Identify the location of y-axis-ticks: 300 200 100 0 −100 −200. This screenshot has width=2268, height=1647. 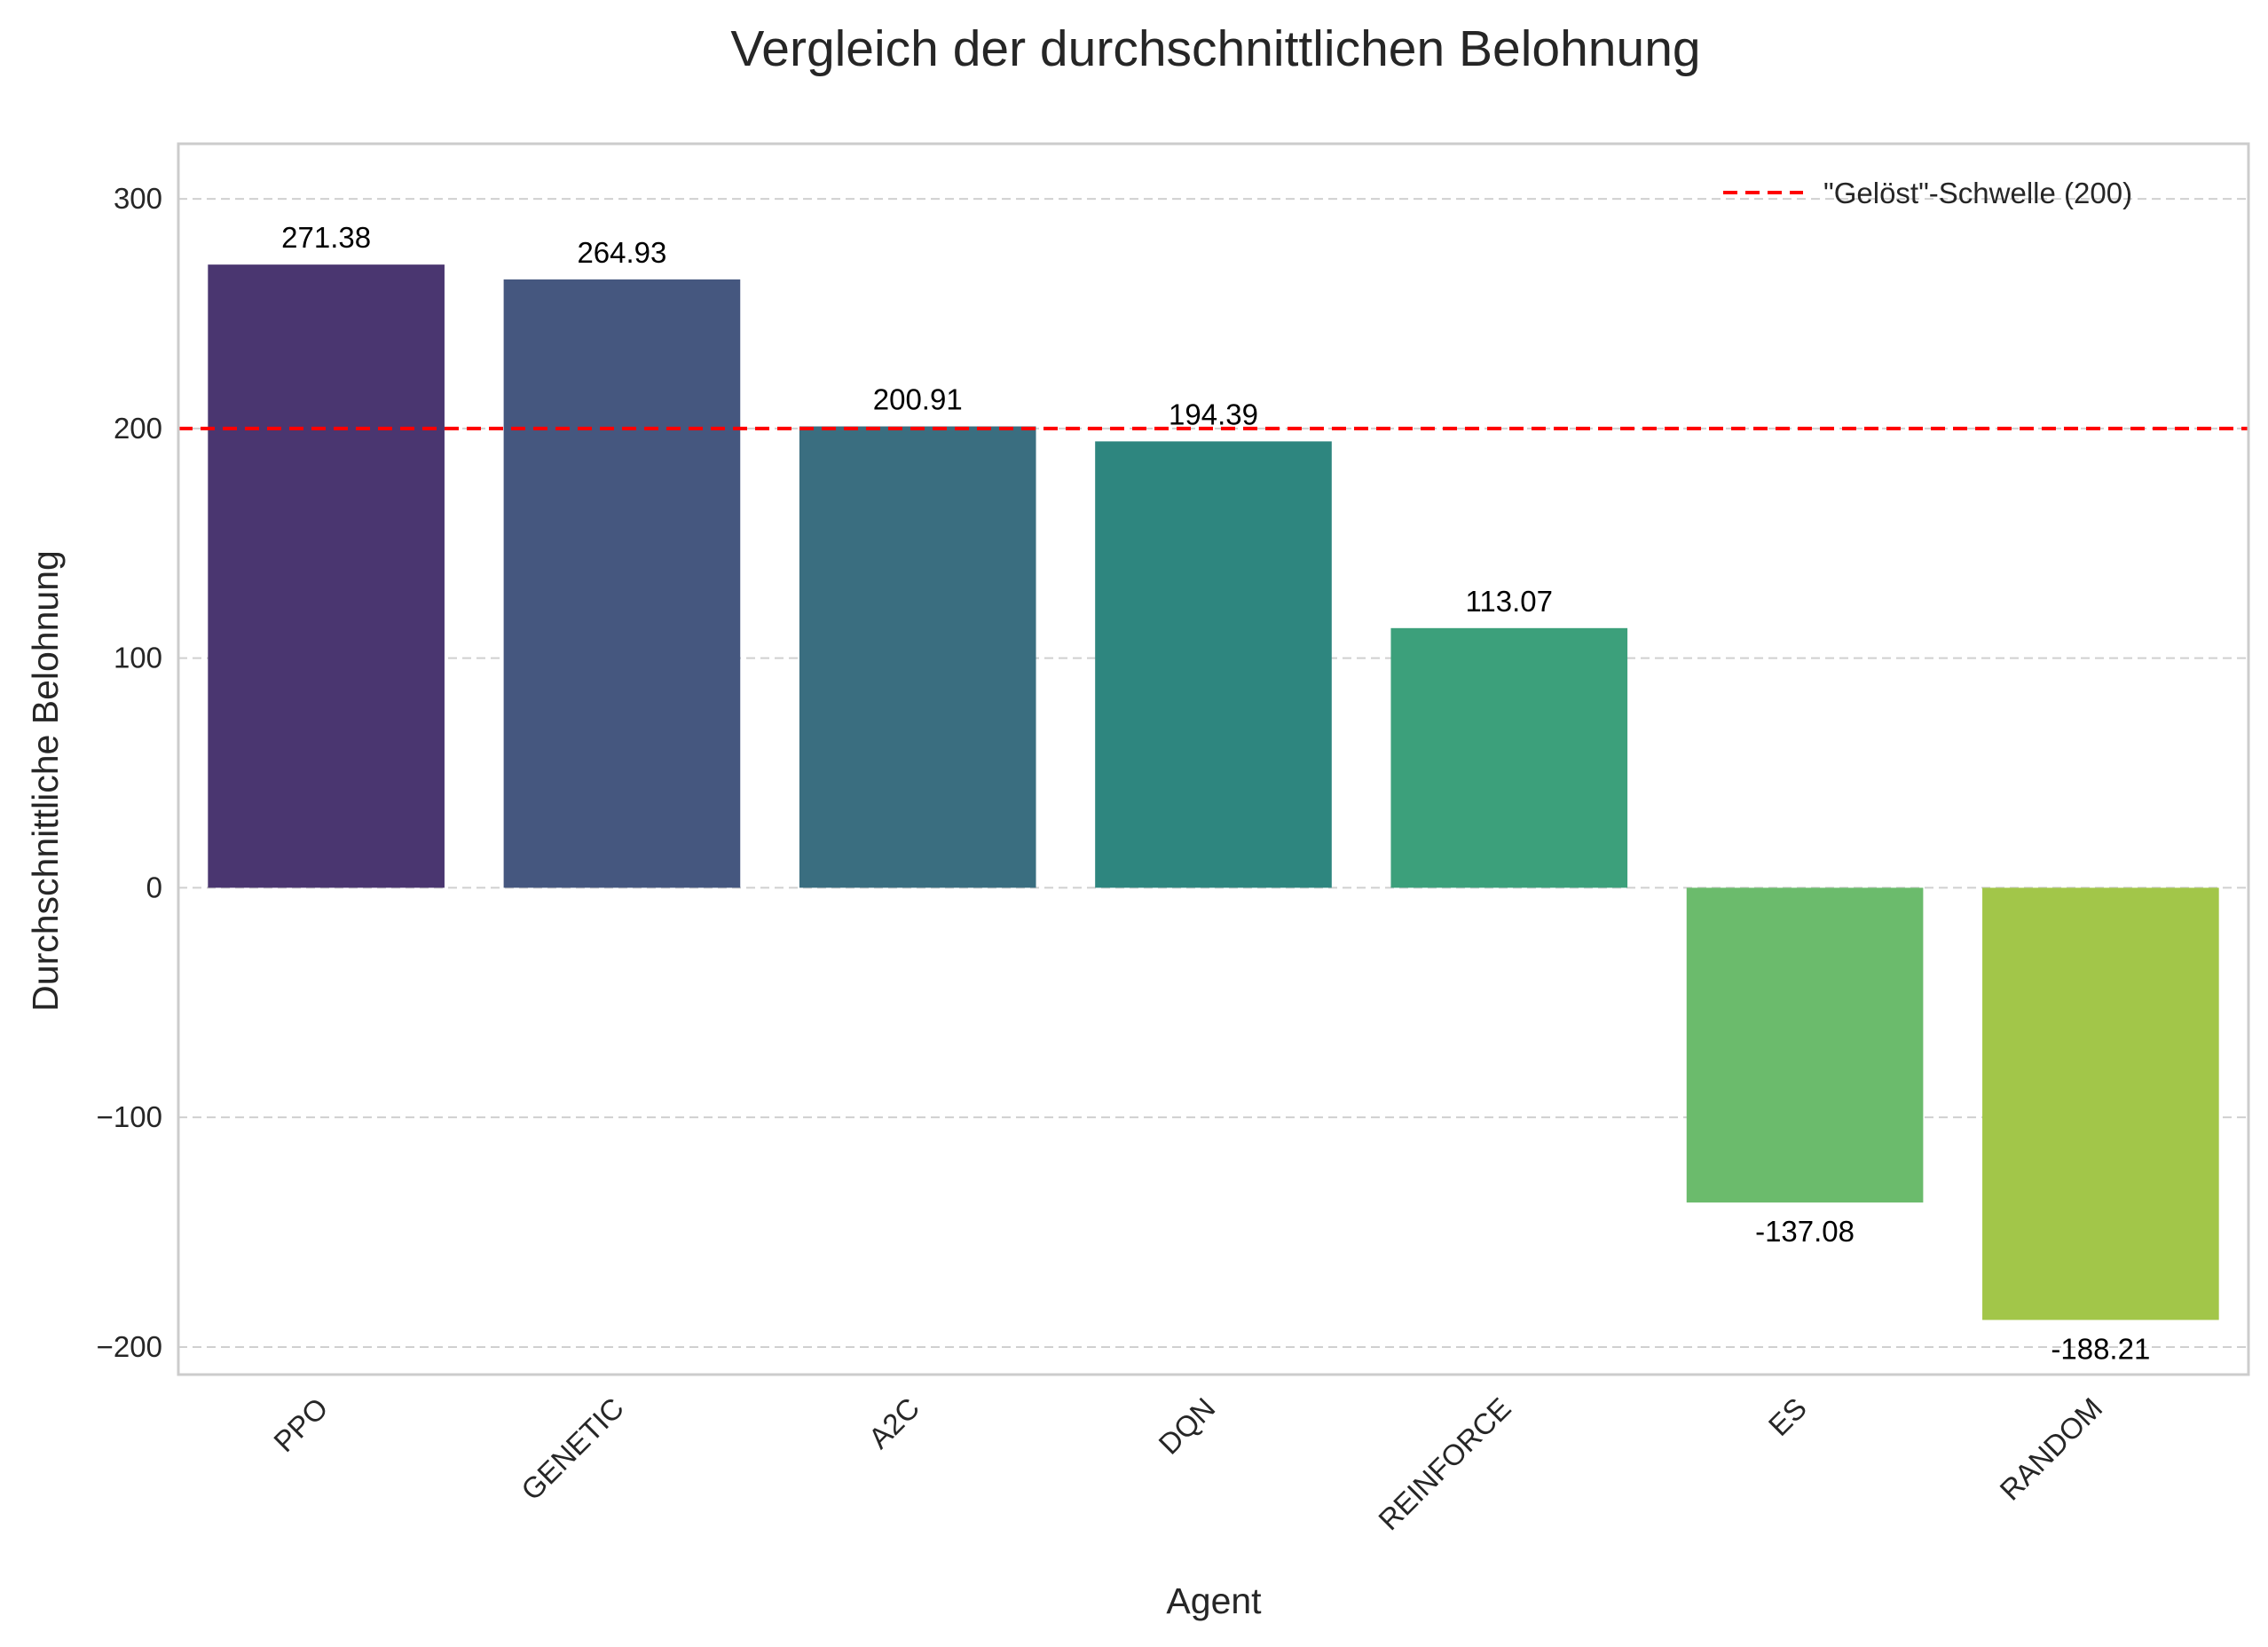
(130, 772).